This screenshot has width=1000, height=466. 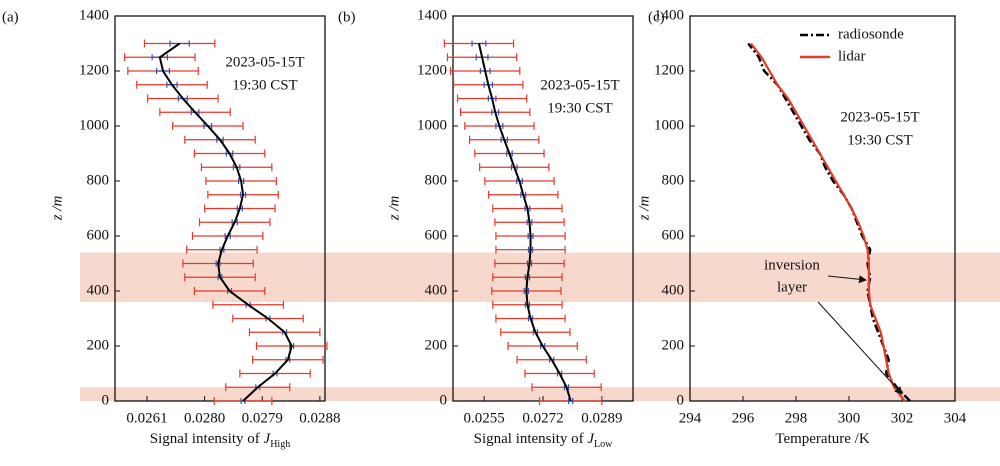 I want to click on highlight-band, so click(x=540, y=394).